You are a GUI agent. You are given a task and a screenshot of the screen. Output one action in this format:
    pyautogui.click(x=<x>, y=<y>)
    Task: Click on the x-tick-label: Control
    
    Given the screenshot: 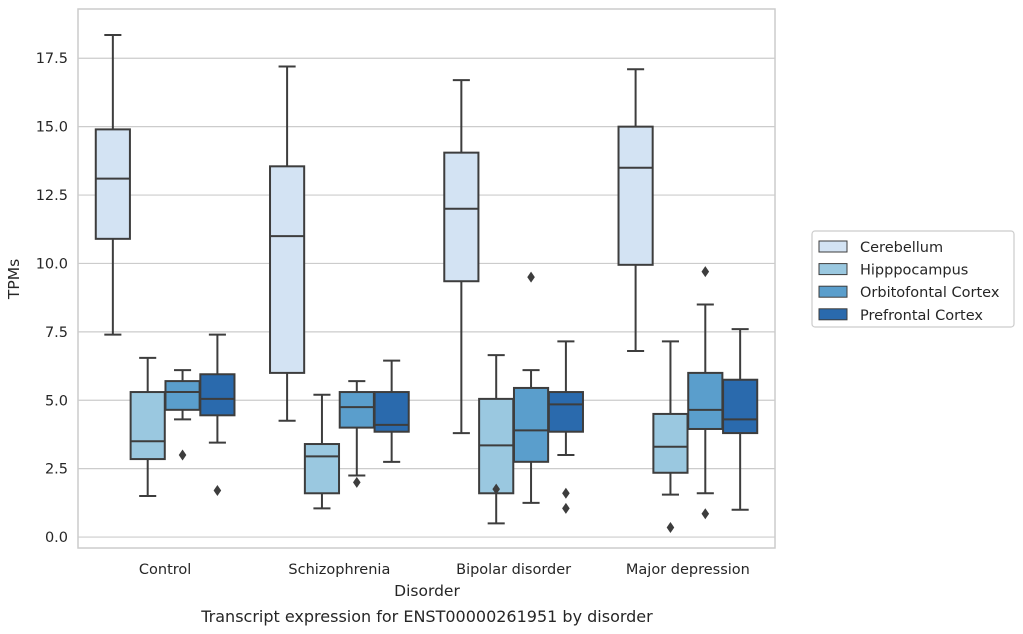 What is the action you would take?
    pyautogui.click(x=165, y=570)
    